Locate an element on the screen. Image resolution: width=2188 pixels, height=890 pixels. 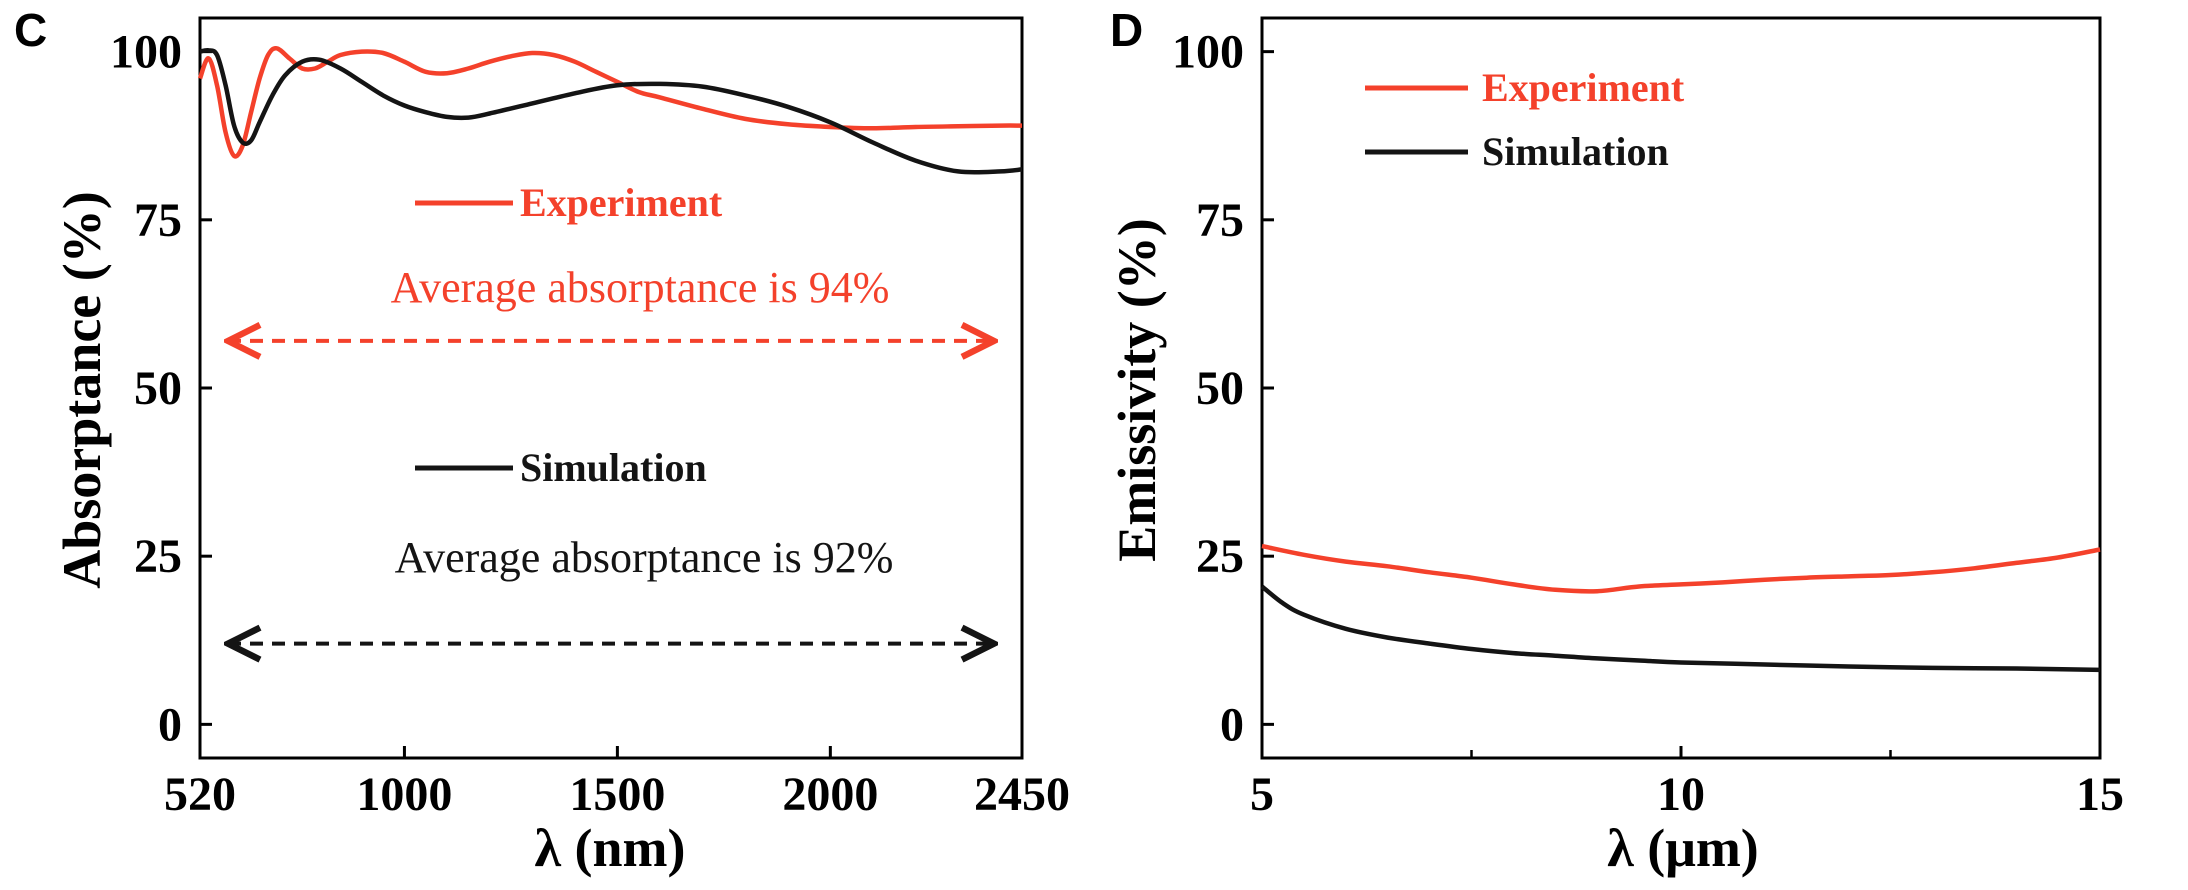
x-tick-label: 520 is located at coordinates (200, 794).